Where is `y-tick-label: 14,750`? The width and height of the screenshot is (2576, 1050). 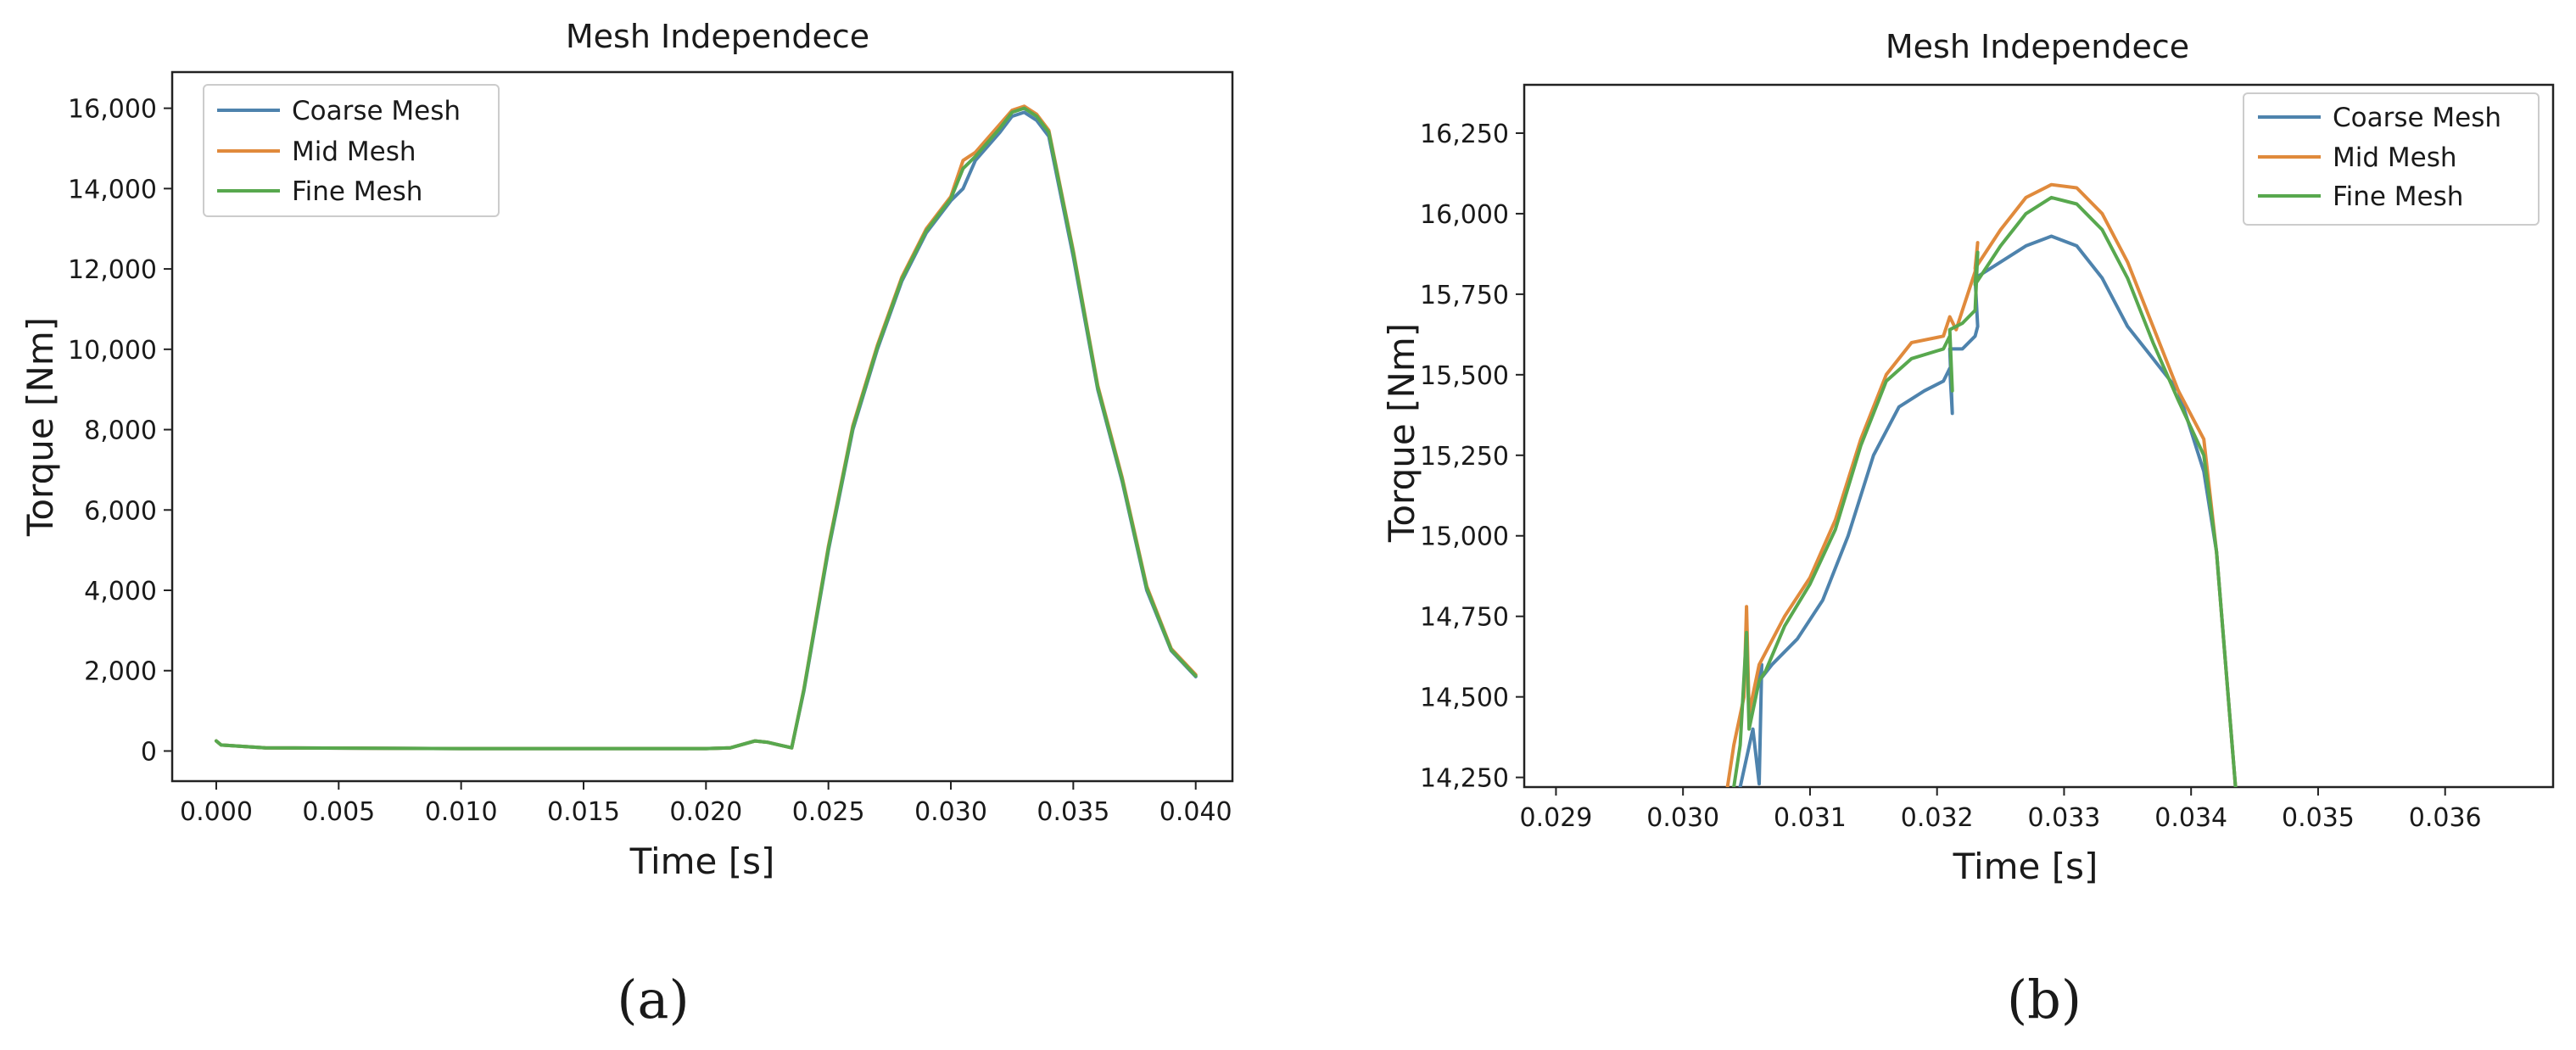 y-tick-label: 14,750 is located at coordinates (1464, 618).